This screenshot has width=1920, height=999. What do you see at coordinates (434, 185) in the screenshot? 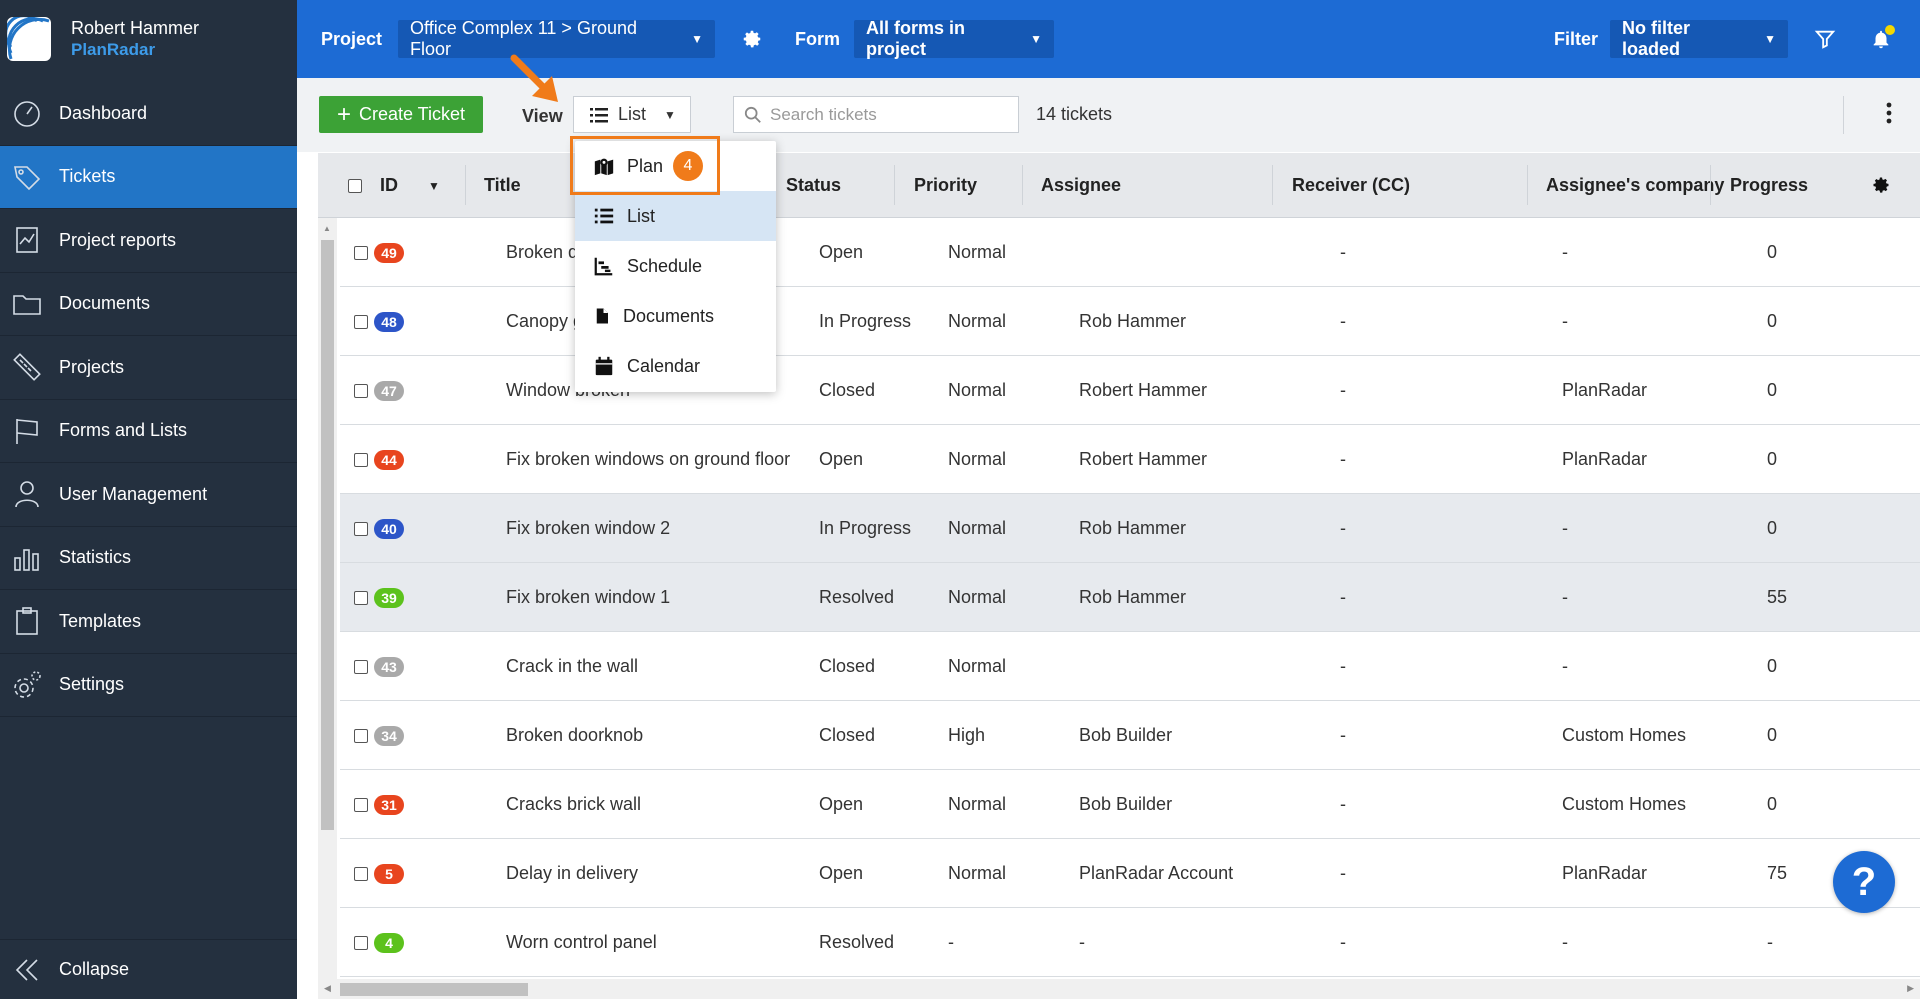
I see `sort-caret-icon: ▼` at bounding box center [434, 185].